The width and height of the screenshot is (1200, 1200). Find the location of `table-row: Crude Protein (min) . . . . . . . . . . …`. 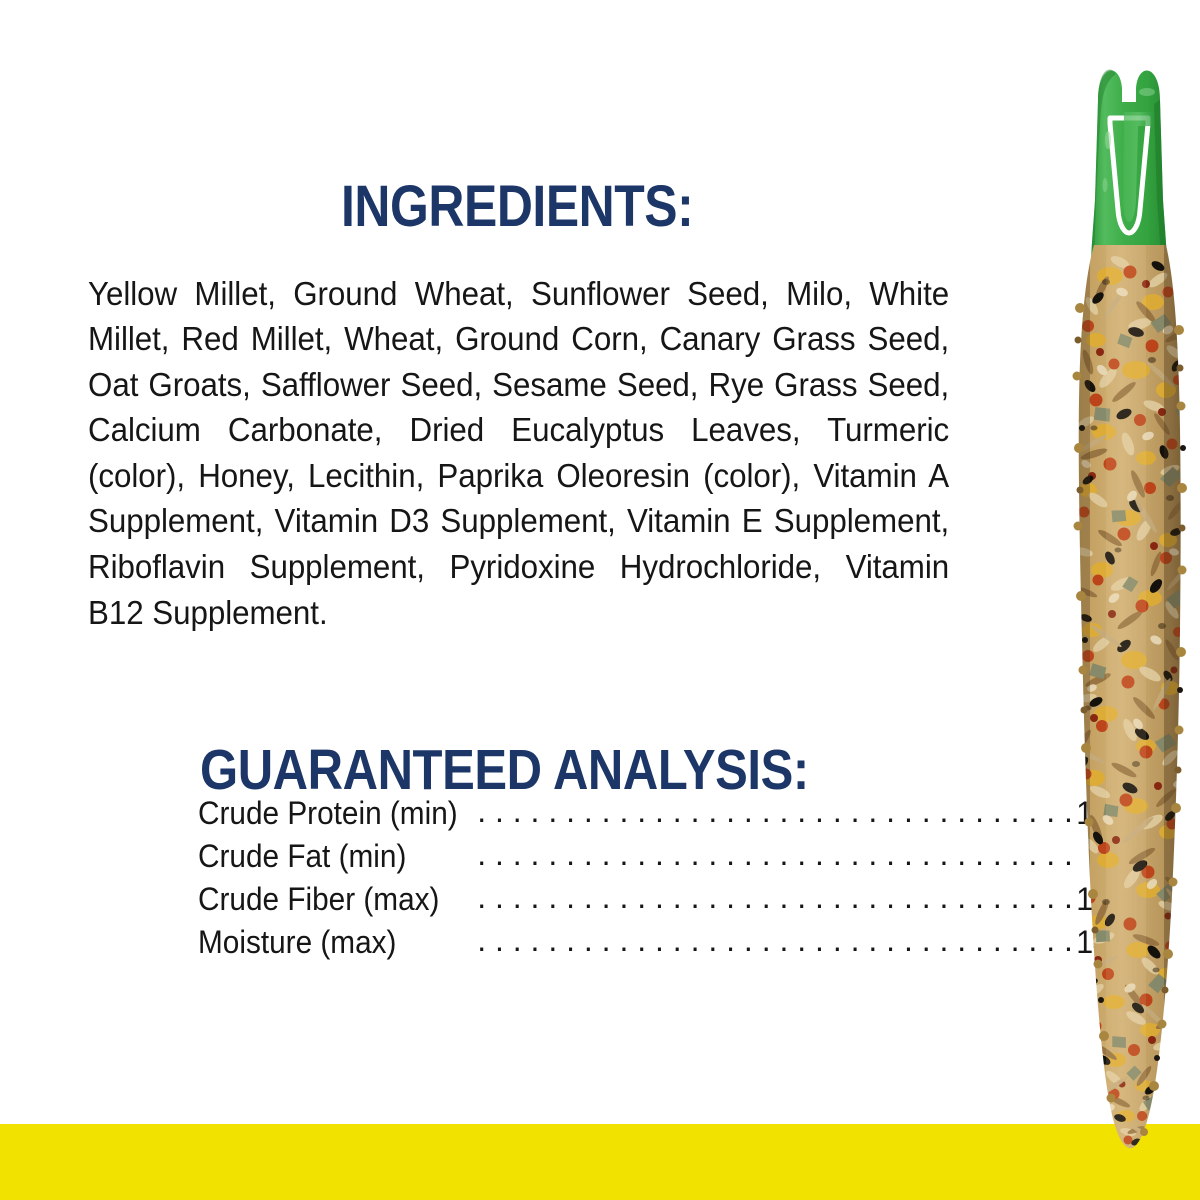

table-row: Crude Protein (min) . . . . . . . . . . … is located at coordinates (667, 816).